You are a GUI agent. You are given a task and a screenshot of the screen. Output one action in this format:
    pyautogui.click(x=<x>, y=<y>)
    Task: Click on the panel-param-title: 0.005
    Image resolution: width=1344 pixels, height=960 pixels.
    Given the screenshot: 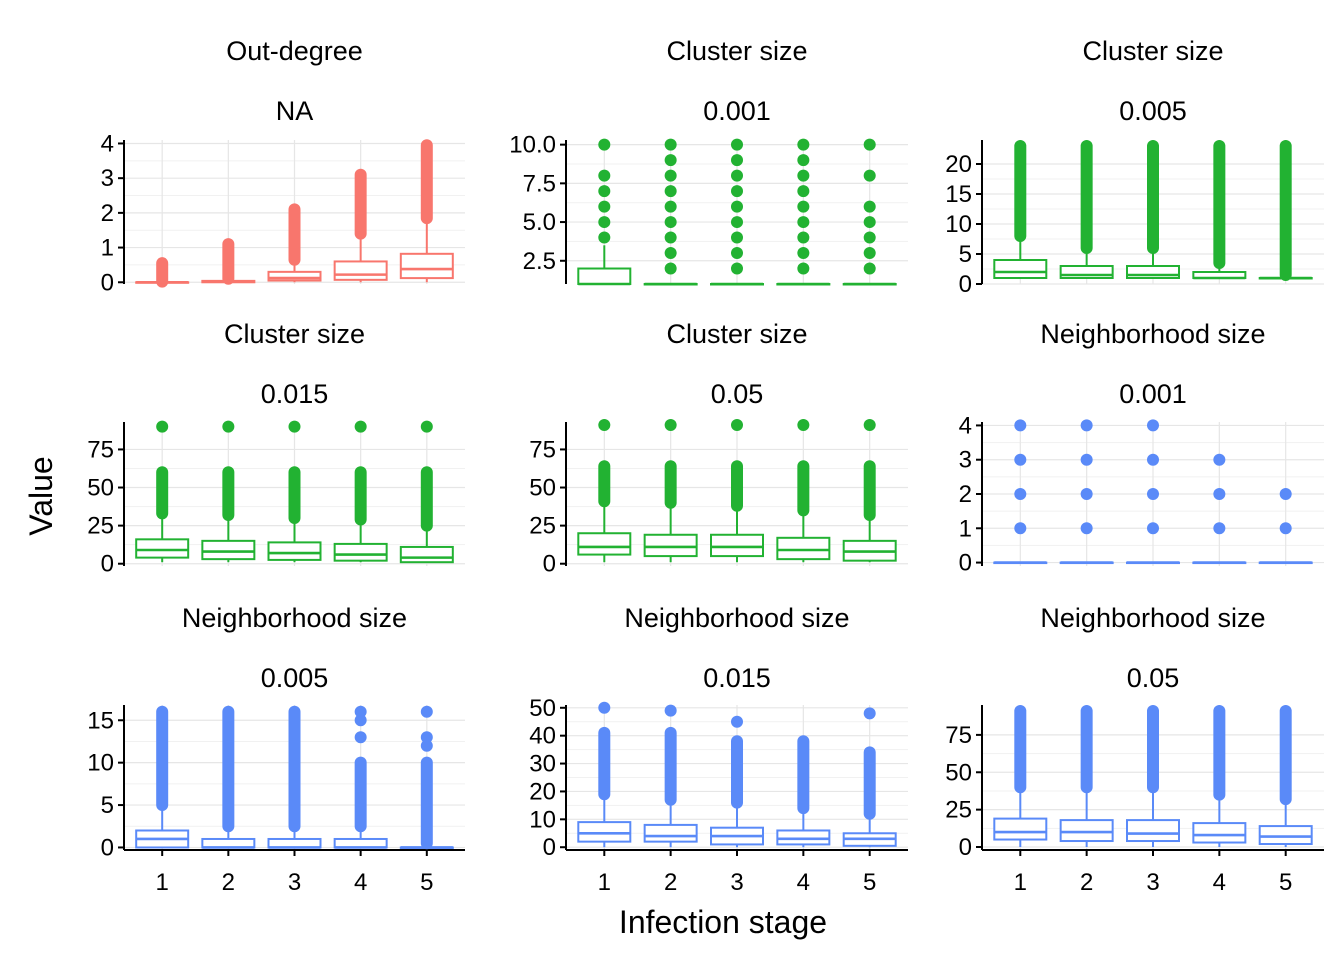 What is the action you would take?
    pyautogui.click(x=1153, y=111)
    